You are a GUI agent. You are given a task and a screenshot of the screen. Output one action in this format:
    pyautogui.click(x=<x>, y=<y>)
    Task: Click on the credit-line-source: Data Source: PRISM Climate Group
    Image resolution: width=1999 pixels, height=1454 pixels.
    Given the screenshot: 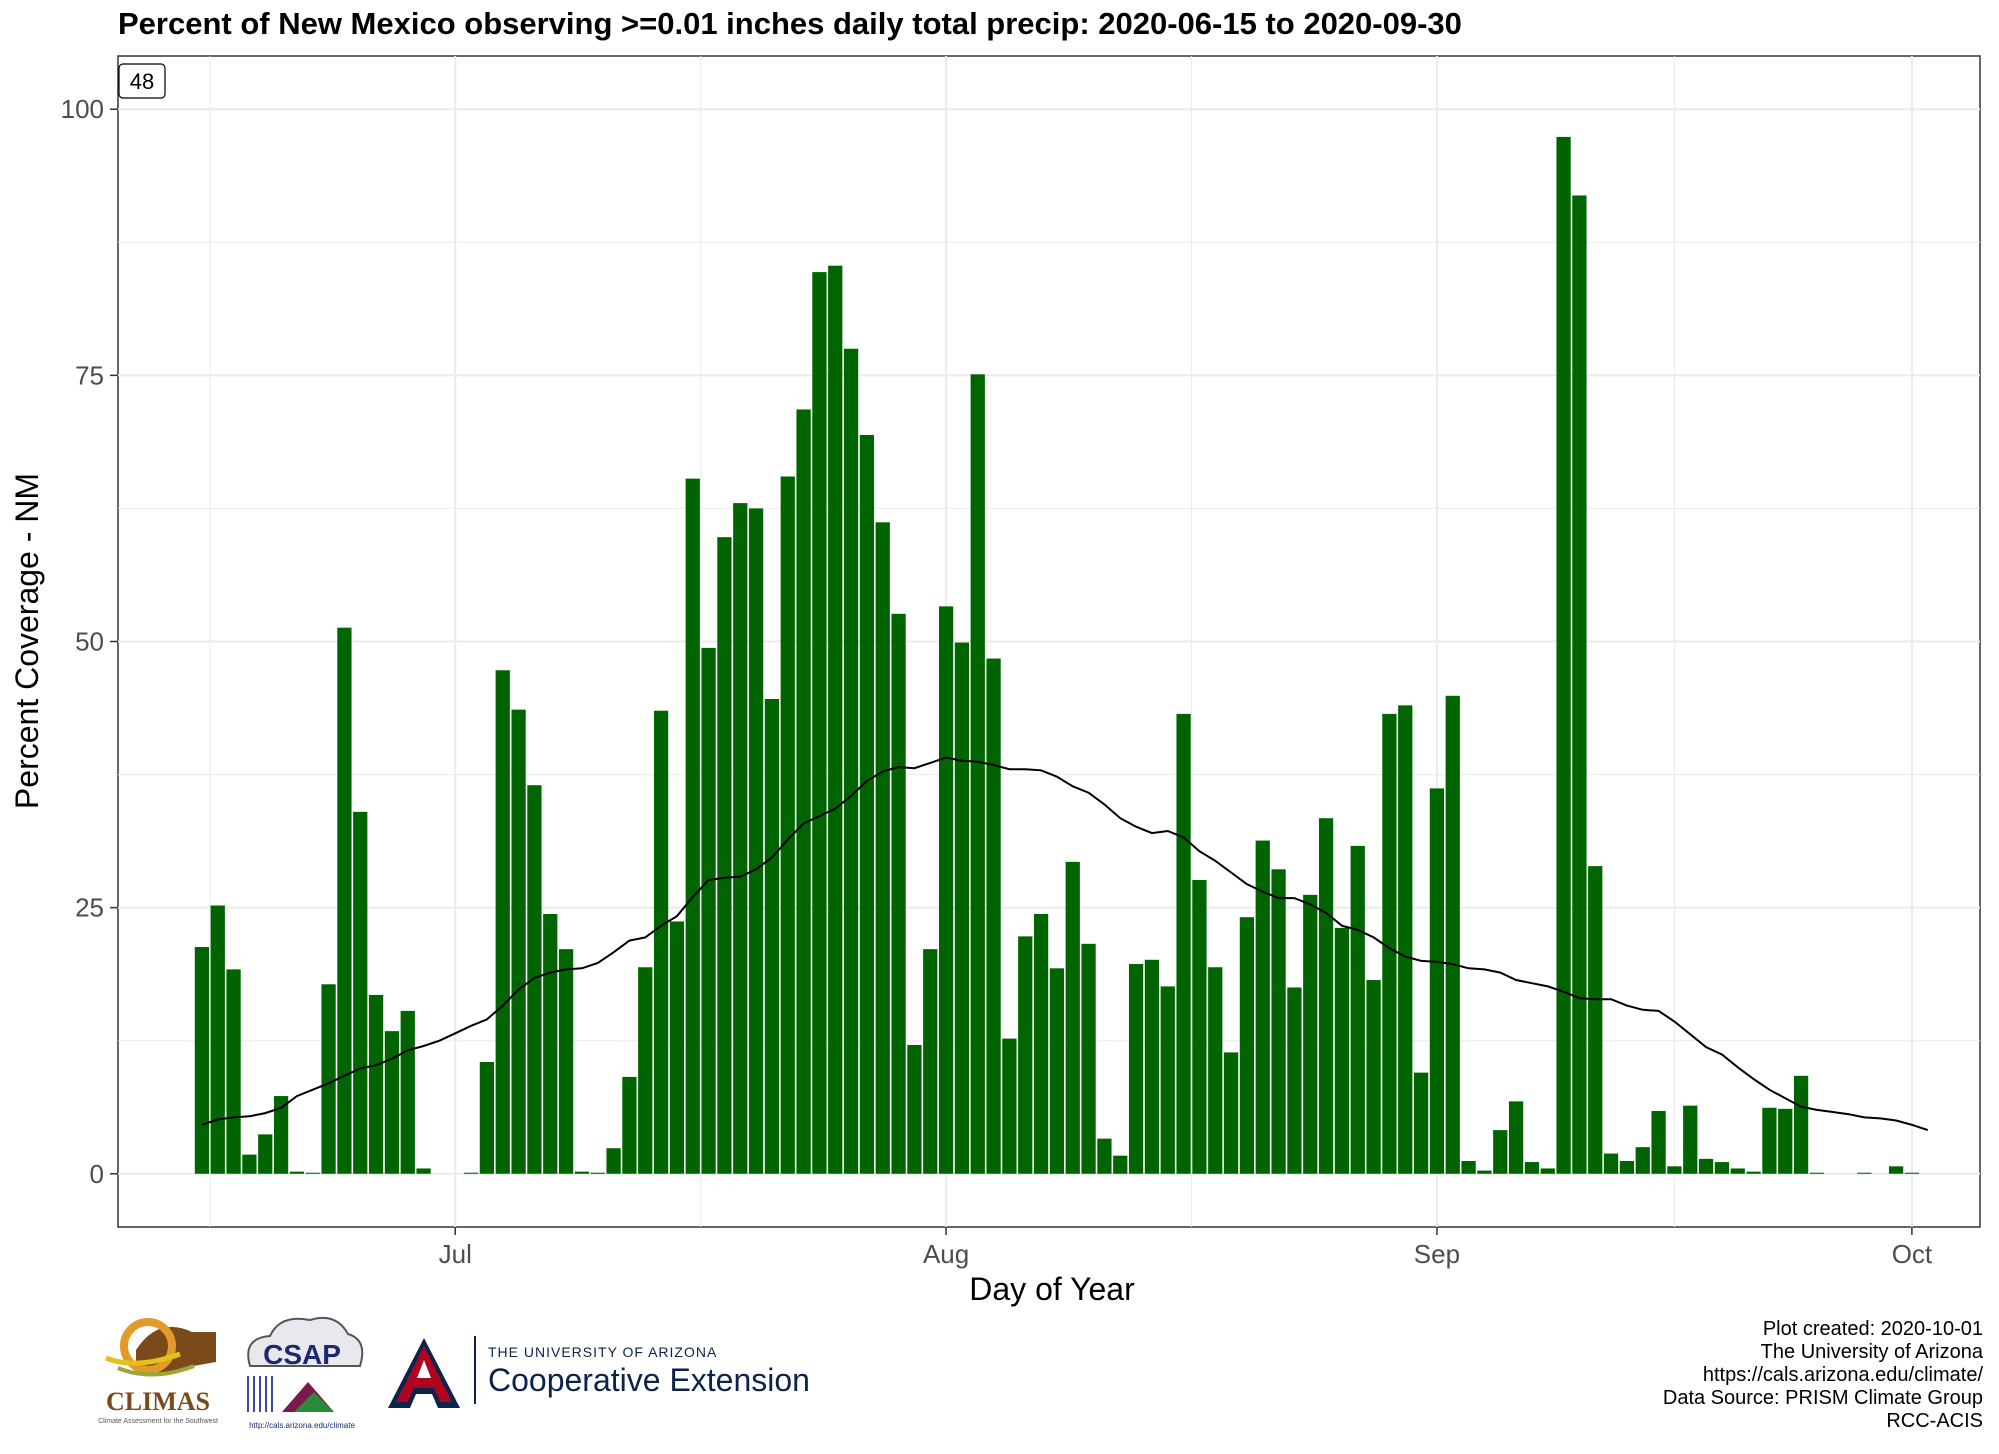 What is the action you would take?
    pyautogui.click(x=1822, y=1398)
    